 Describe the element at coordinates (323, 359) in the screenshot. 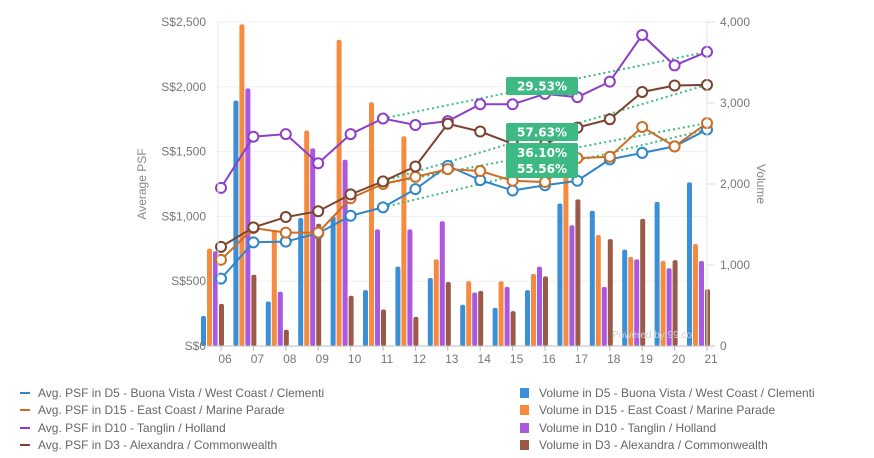

I see `x-tick-label: 09` at that location.